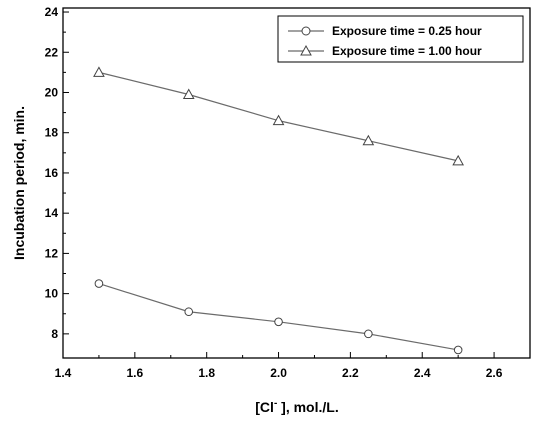  I want to click on y-tick-label-3: 14, so click(52, 213).